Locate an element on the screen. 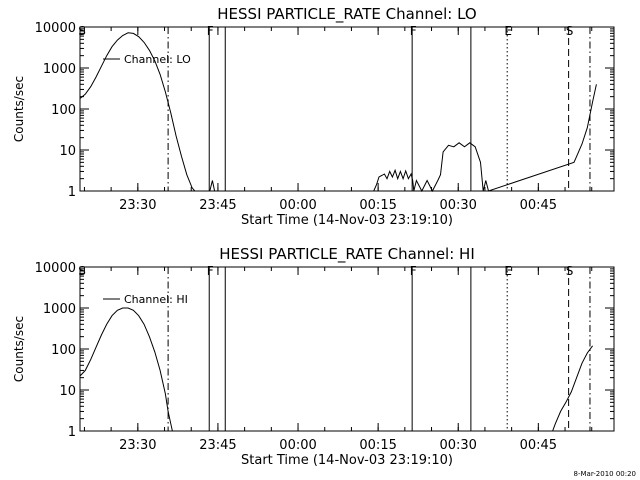 The image size is (640, 480). legend-label: Channel: HI is located at coordinates (156, 299).